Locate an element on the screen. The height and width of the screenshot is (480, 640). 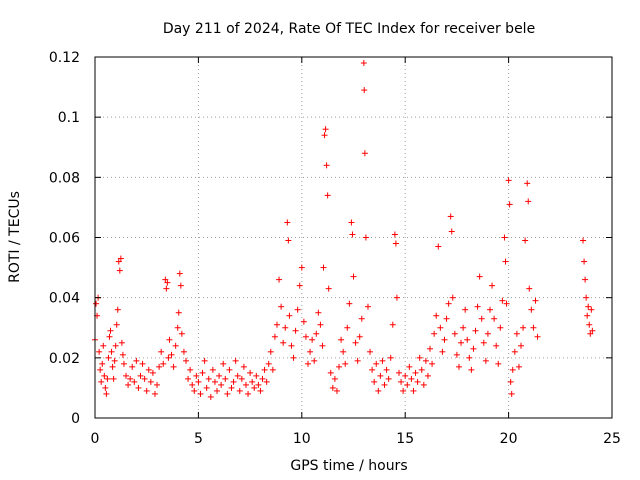
x-tick-label: 0 is located at coordinates (95, 439).